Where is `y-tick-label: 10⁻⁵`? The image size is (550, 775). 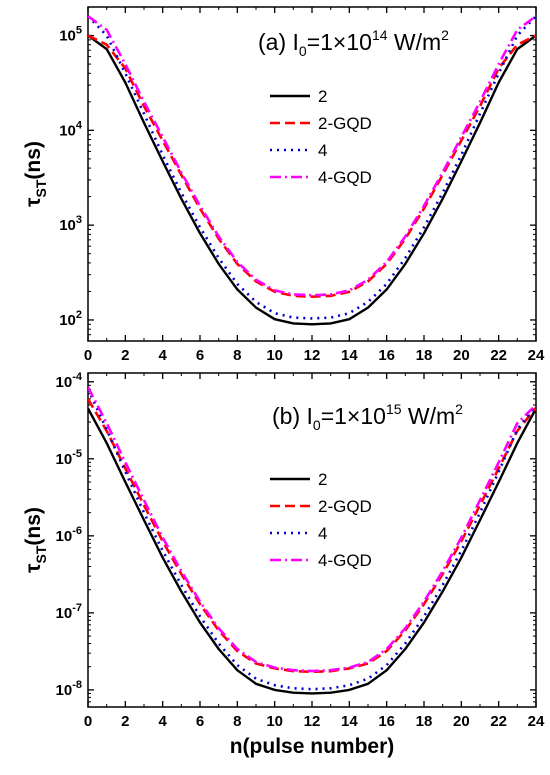 y-tick-label: 10⁻⁵ is located at coordinates (69, 458).